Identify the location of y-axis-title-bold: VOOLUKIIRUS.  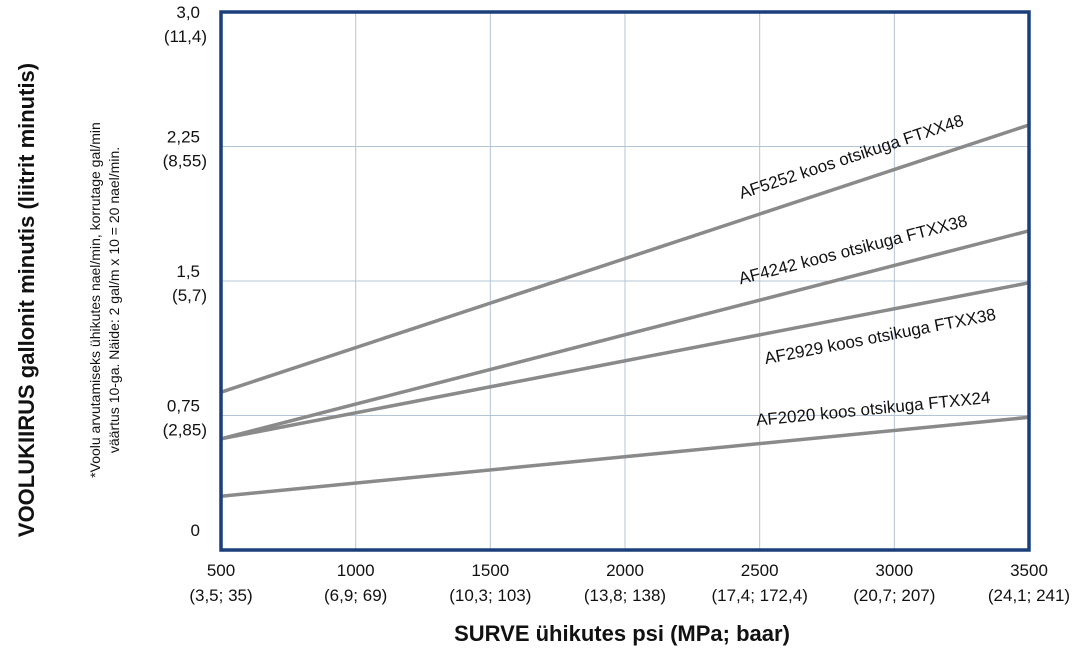
(26, 460).